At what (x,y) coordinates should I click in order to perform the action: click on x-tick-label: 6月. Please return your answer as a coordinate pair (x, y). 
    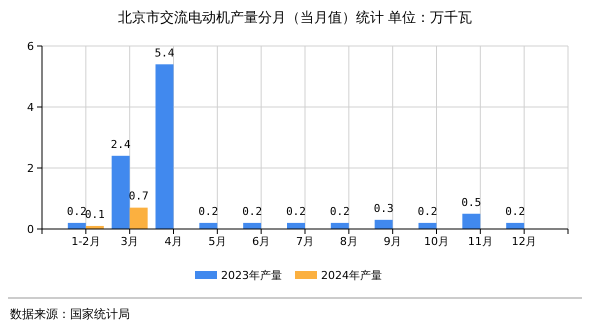
    Looking at the image, I should click on (261, 241).